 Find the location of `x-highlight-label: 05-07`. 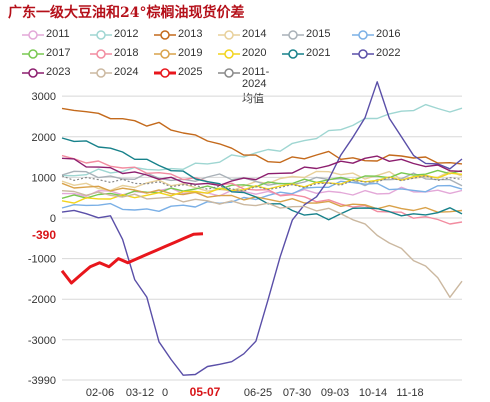

x-highlight-label: 05-07 is located at coordinates (205, 392).